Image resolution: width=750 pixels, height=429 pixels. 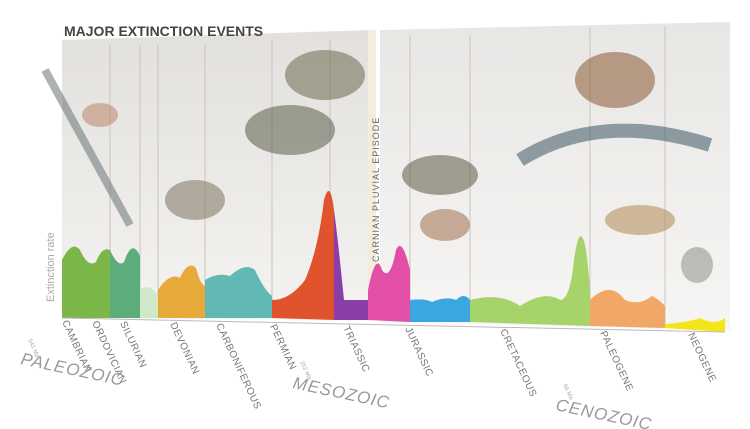 I want to click on period-label: JURASSIC, so click(x=418, y=351).